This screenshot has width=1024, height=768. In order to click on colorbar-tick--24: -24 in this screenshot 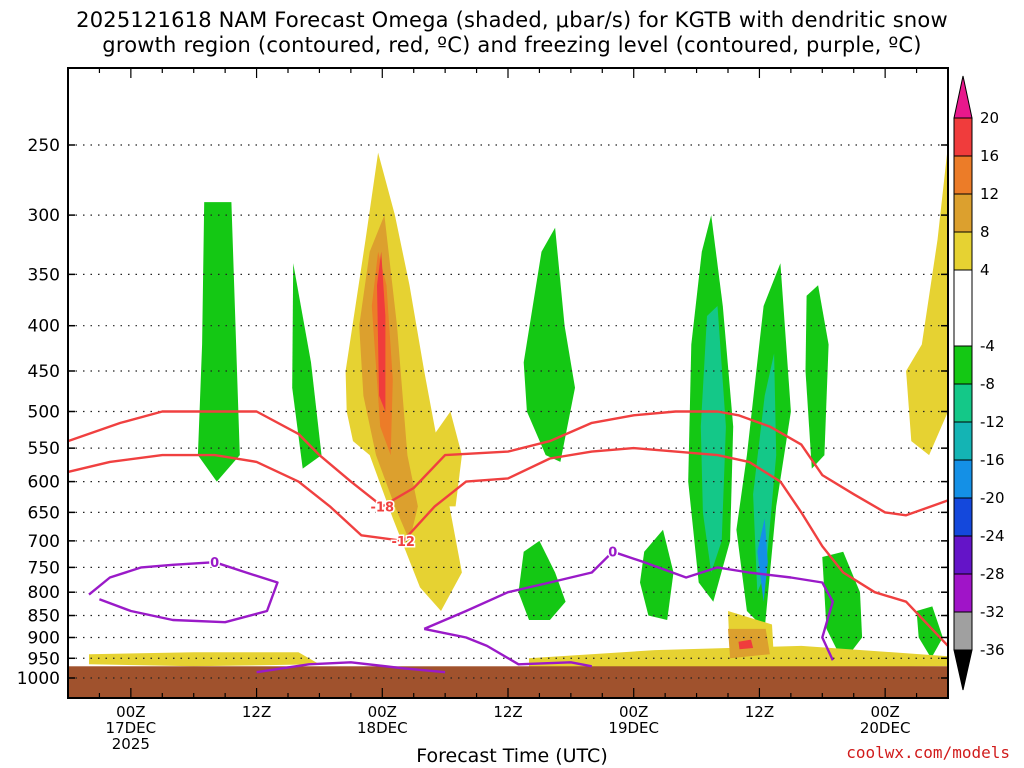, I will do `click(992, 536)`.